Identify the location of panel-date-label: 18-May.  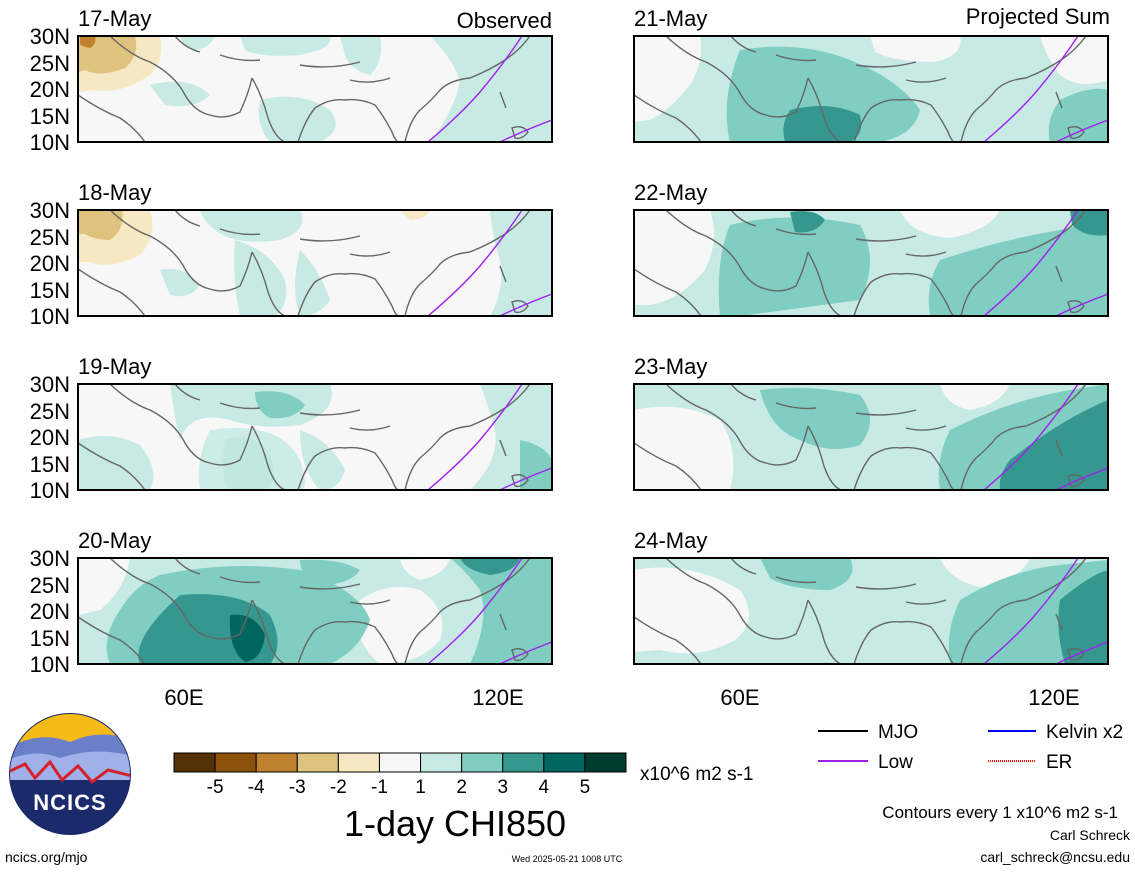
(114, 192).